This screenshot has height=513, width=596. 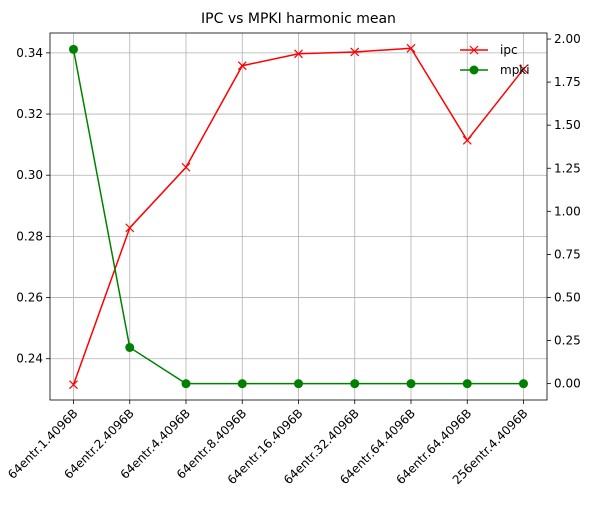 What do you see at coordinates (567, 211) in the screenshot?
I see `y-right-tick-label: 1.00` at bounding box center [567, 211].